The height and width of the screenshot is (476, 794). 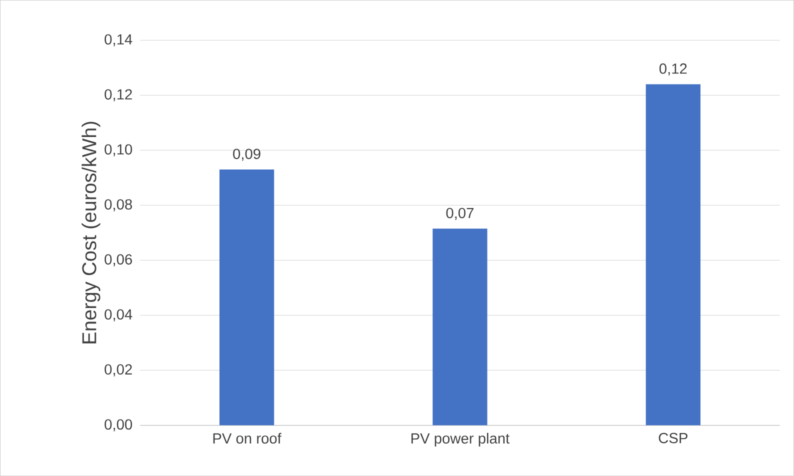 I want to click on data-label: 0,12, so click(x=673, y=69).